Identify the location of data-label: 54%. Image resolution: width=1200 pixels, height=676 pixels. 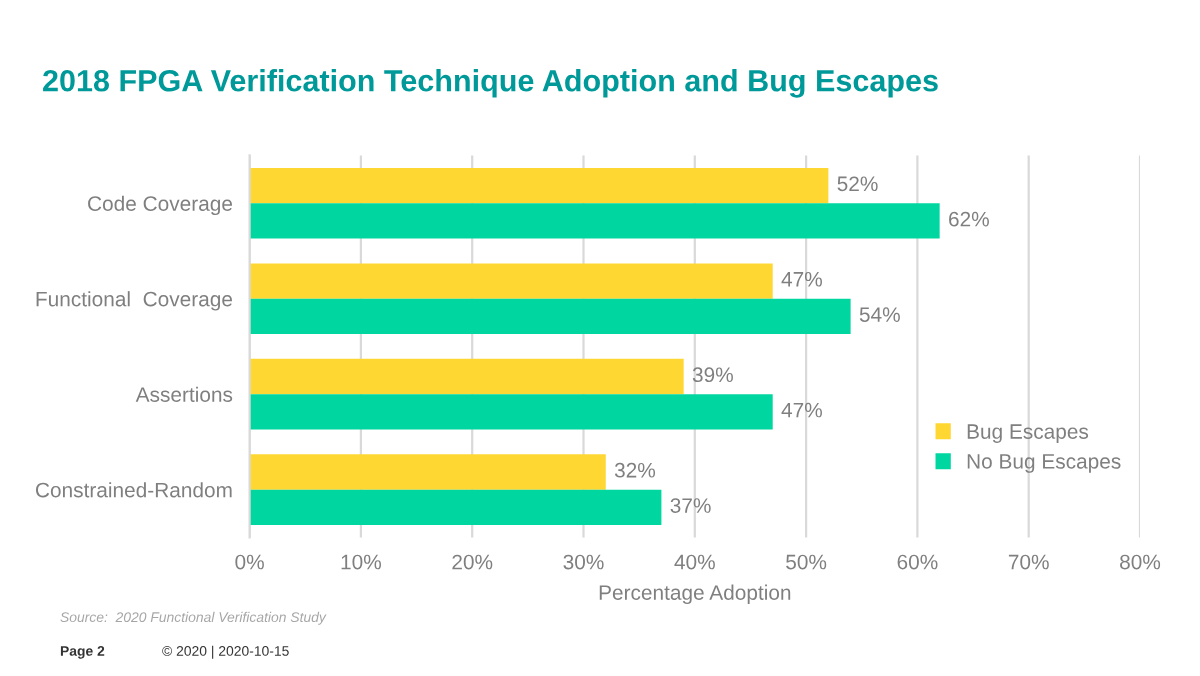
(879, 314).